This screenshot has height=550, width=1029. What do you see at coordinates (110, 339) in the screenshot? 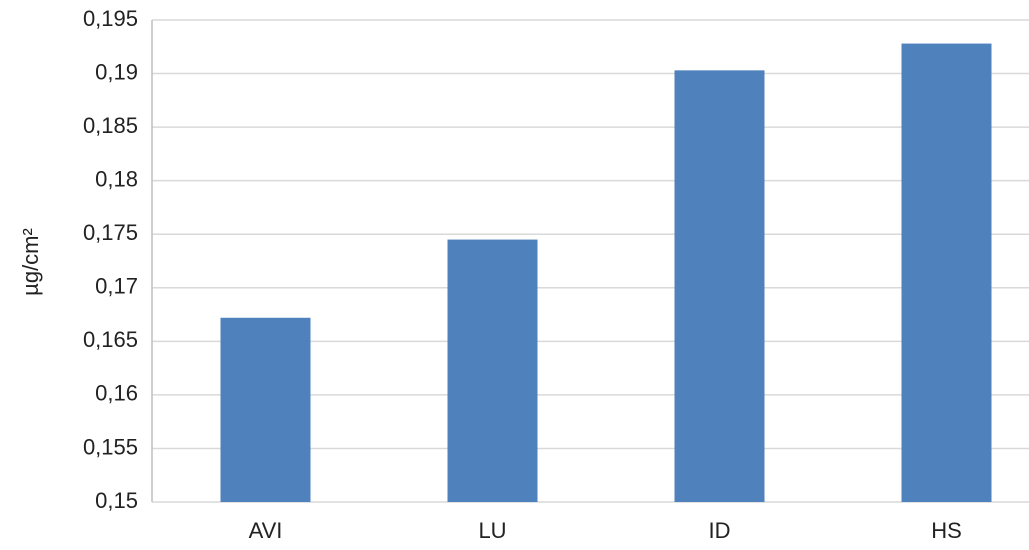
I see `y-tick-label: 0,165` at bounding box center [110, 339].